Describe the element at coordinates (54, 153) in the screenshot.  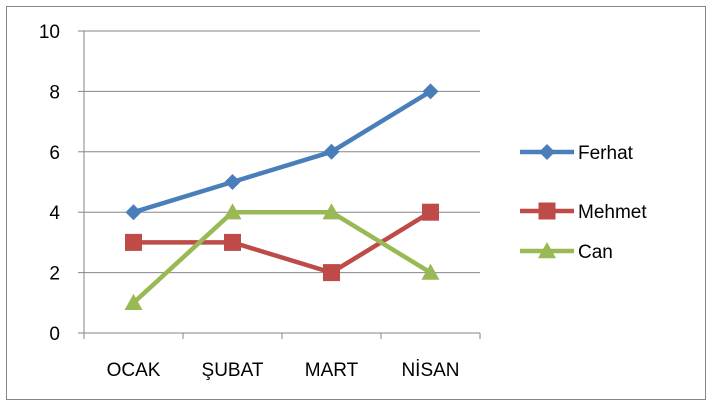
I see `y-tick-label: 6` at that location.